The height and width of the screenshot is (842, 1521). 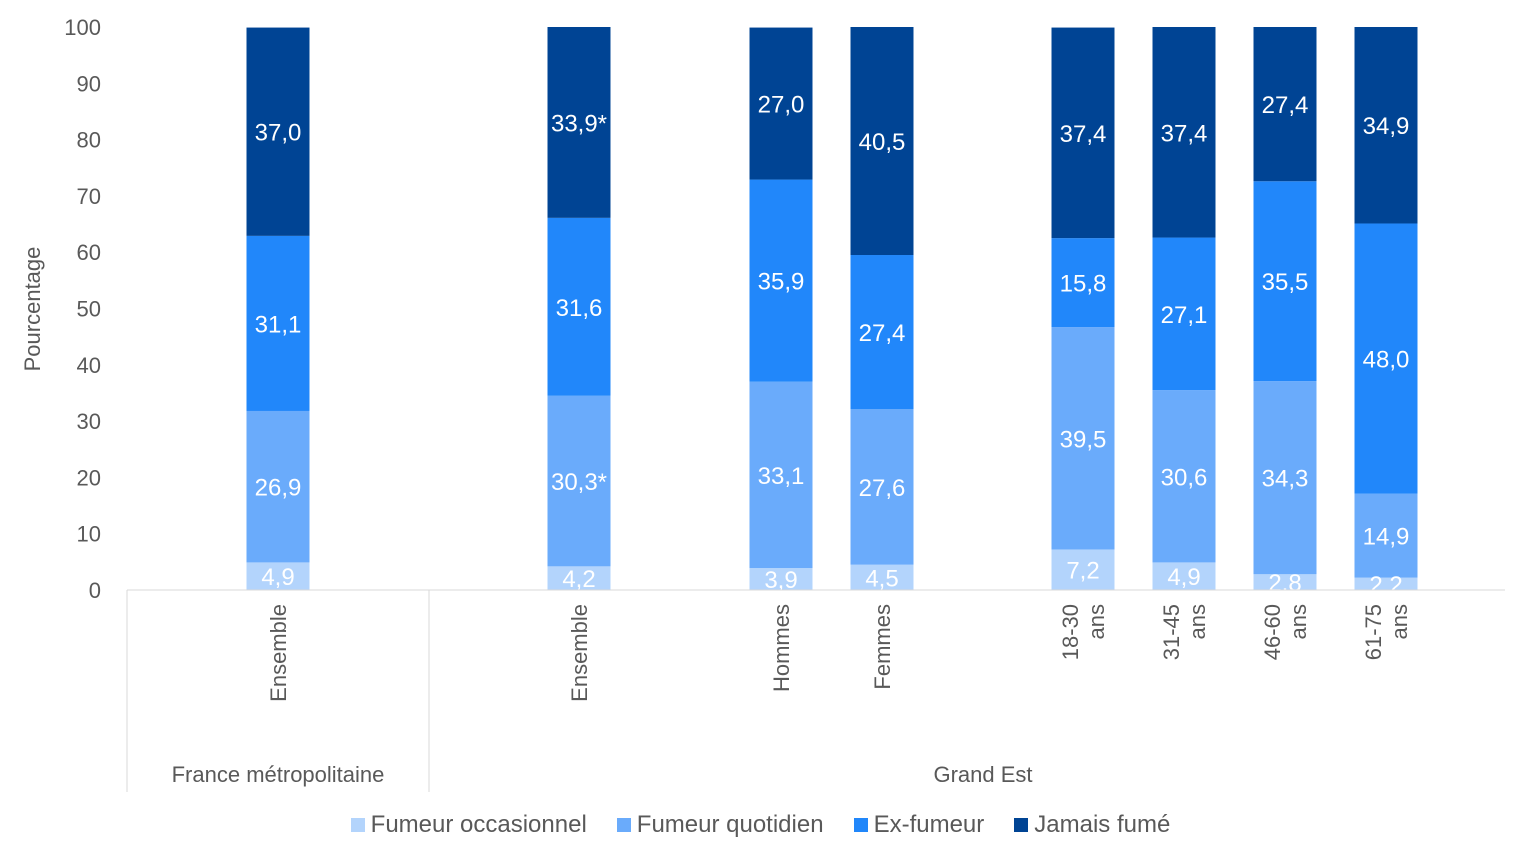 I want to click on bar-value-label: 33,9*, so click(x=579, y=123).